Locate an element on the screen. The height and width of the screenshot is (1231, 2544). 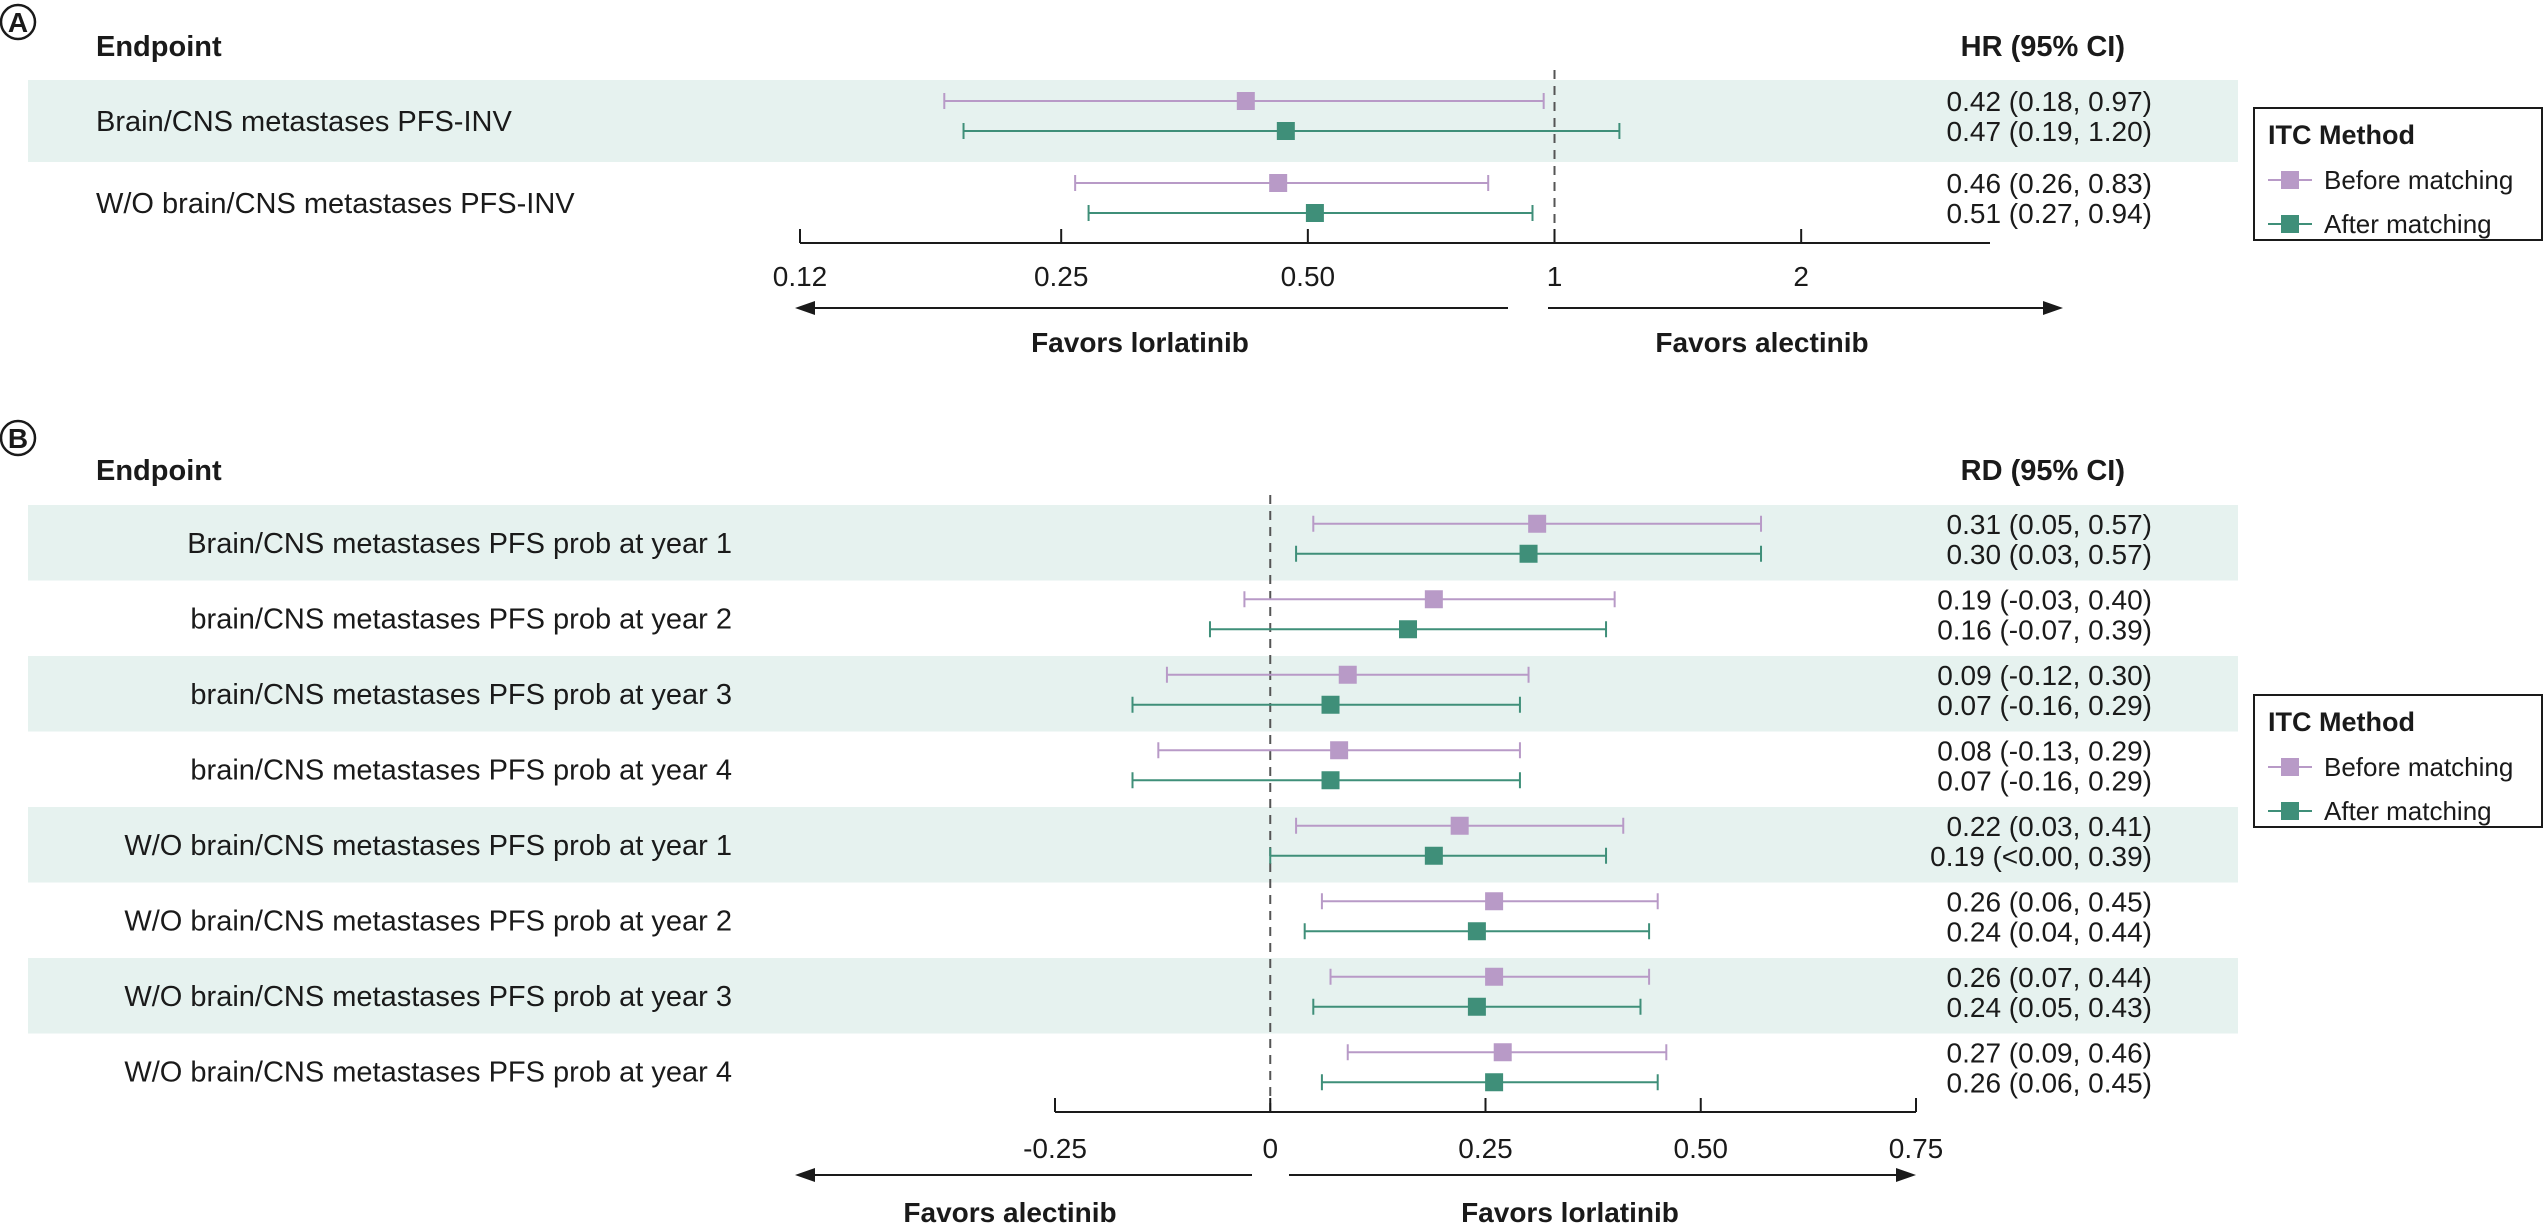
before-estimate-label: 0.42 (0.18, 0.97) is located at coordinates (2049, 101).